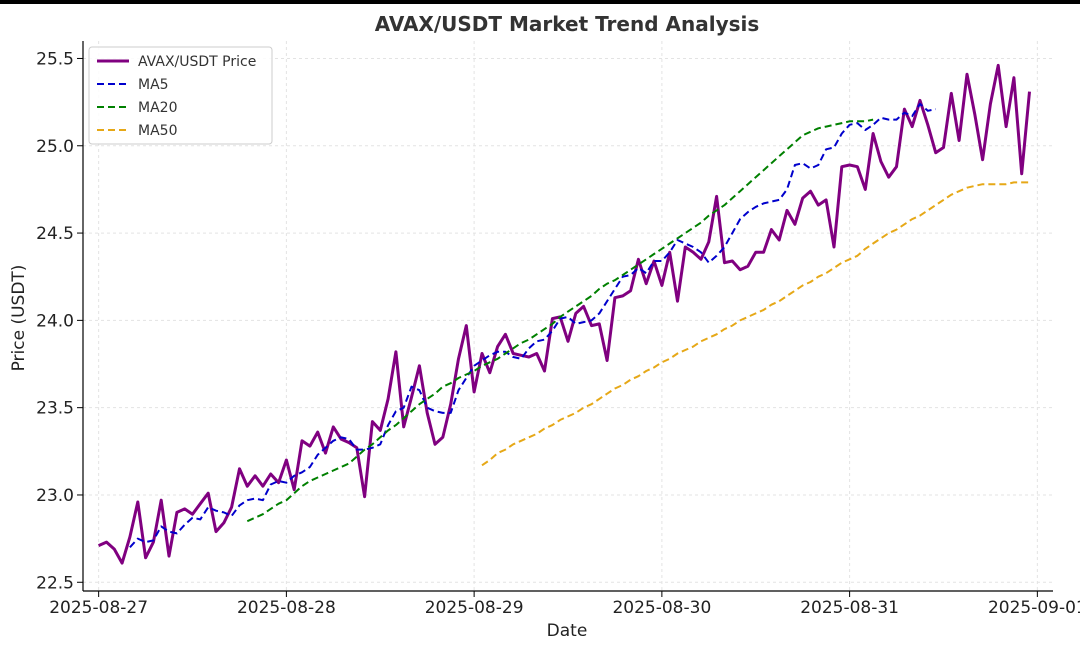  Describe the element at coordinates (19, 318) in the screenshot. I see `y-axis-title: Price (USDT)` at that location.